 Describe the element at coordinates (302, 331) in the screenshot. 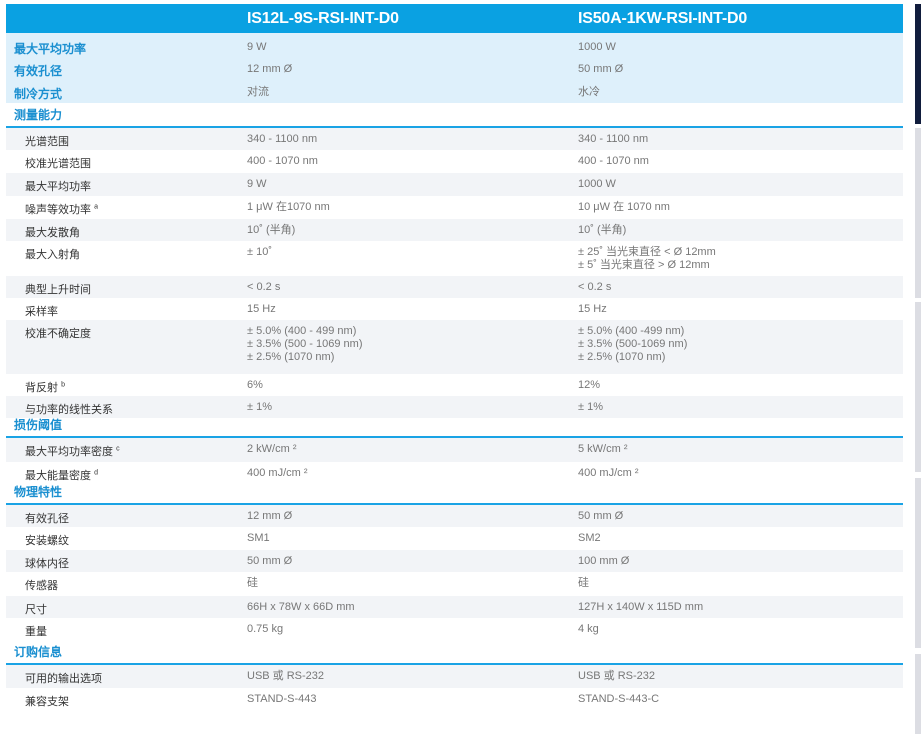

I see `cell-line: ± 5.0% (400 - 499 nm)` at that location.